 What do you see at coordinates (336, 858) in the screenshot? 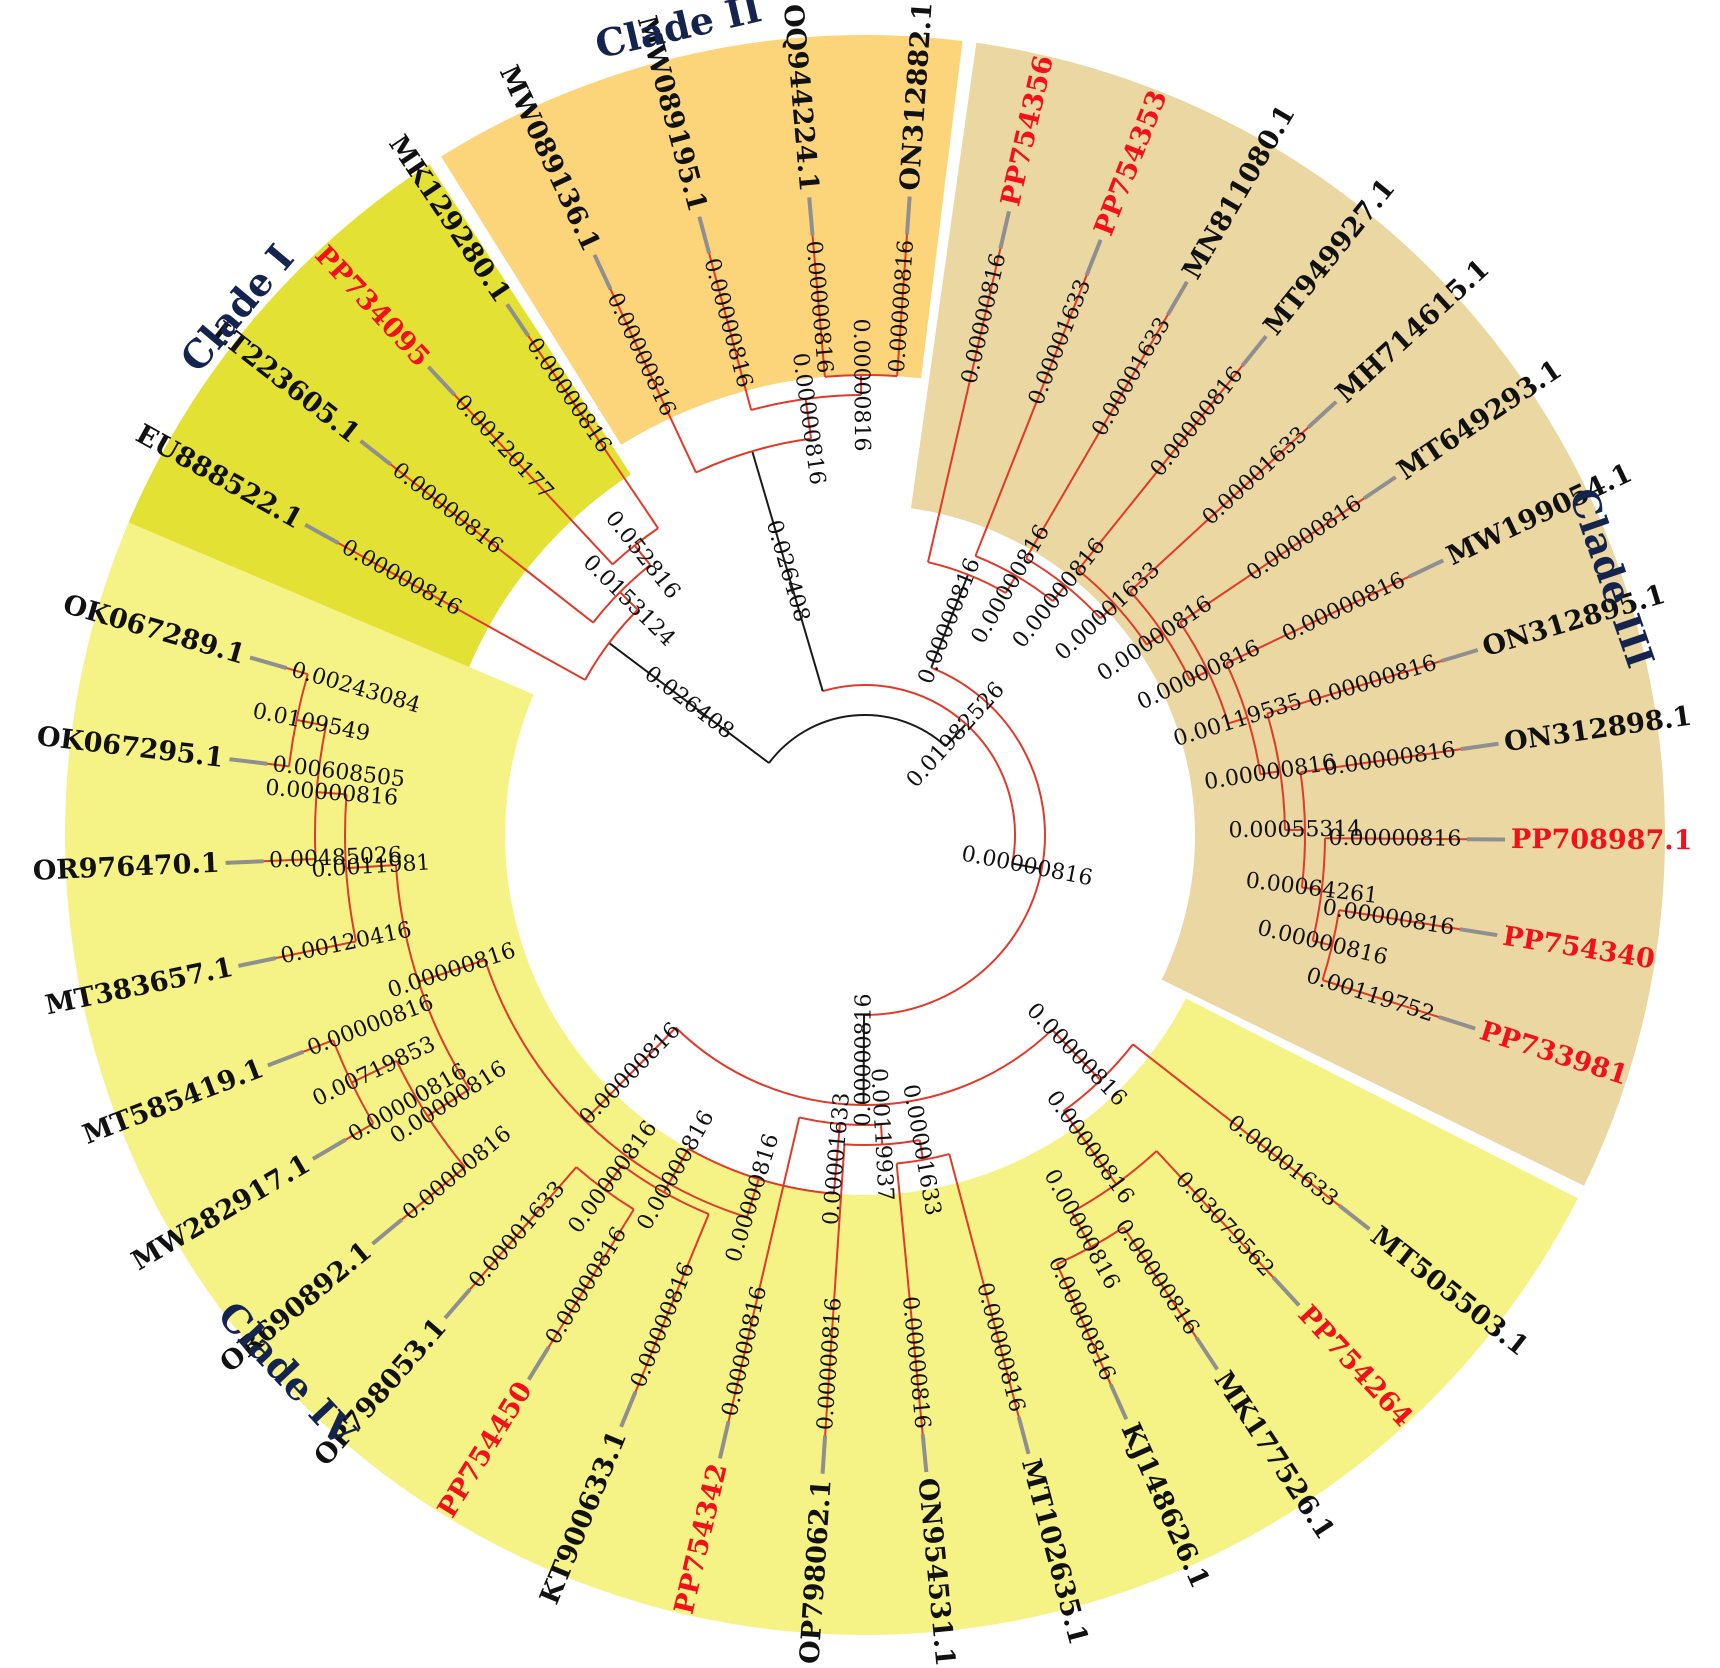
I see `tip-branch-length-label: 0.00485026` at bounding box center [336, 858].